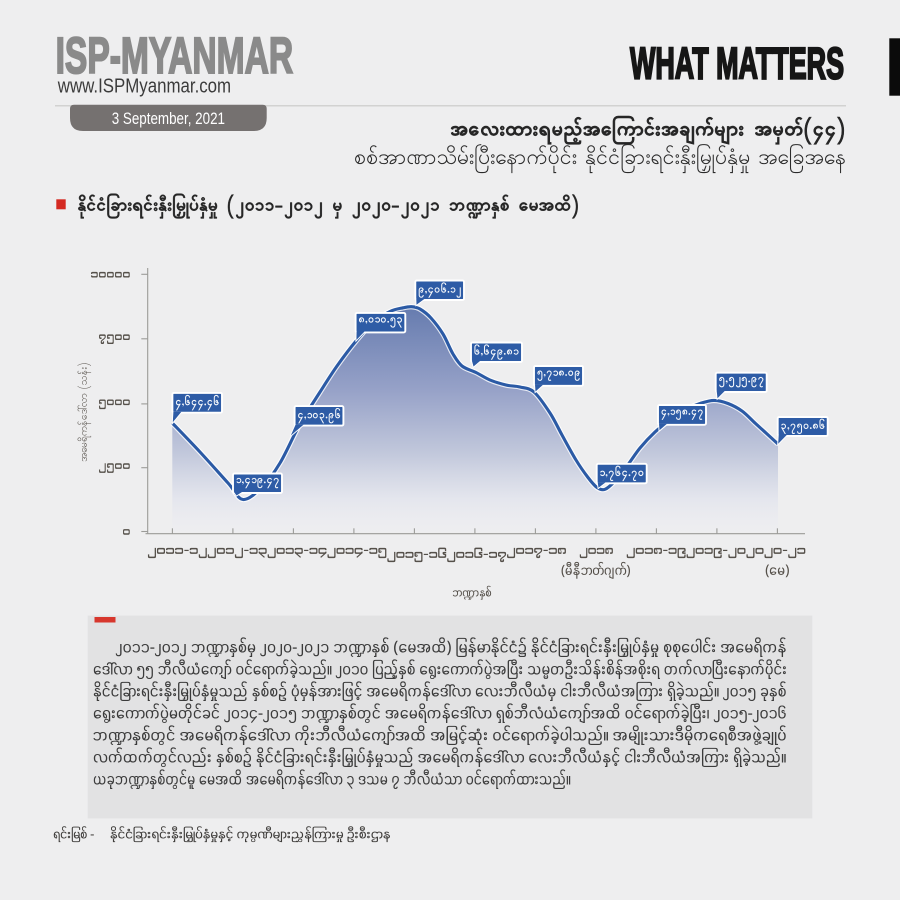 The height and width of the screenshot is (900, 900). I want to click on svg-text: 3 September, 2021, so click(168, 118).